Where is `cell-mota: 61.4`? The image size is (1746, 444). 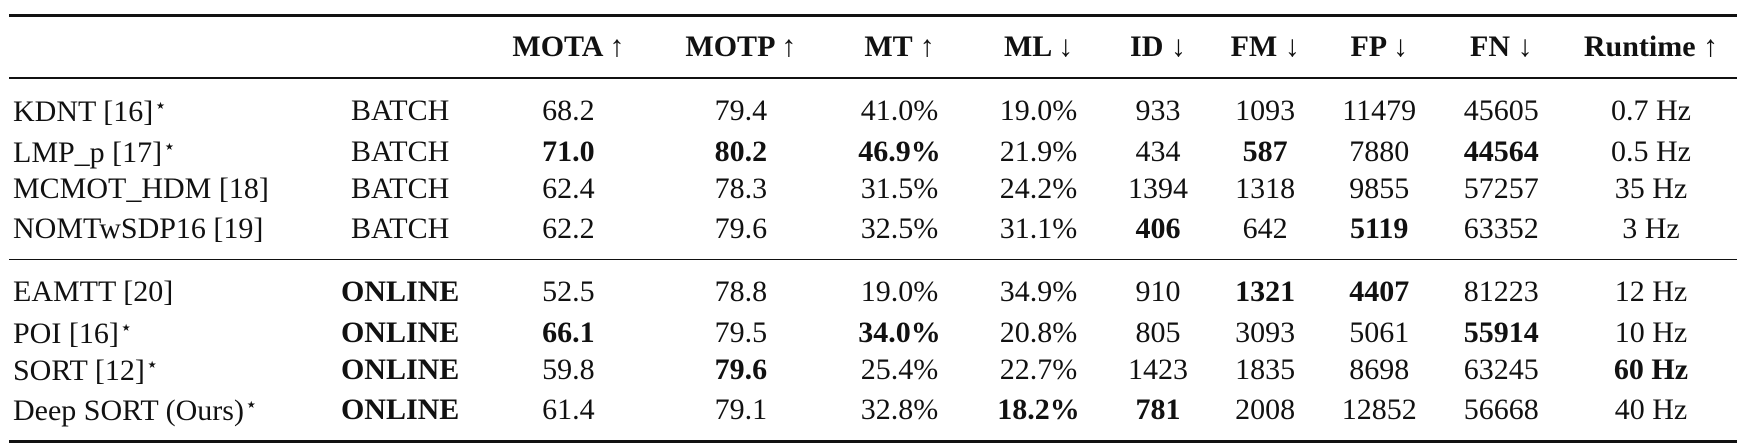 cell-mota: 61.4 is located at coordinates (568, 409).